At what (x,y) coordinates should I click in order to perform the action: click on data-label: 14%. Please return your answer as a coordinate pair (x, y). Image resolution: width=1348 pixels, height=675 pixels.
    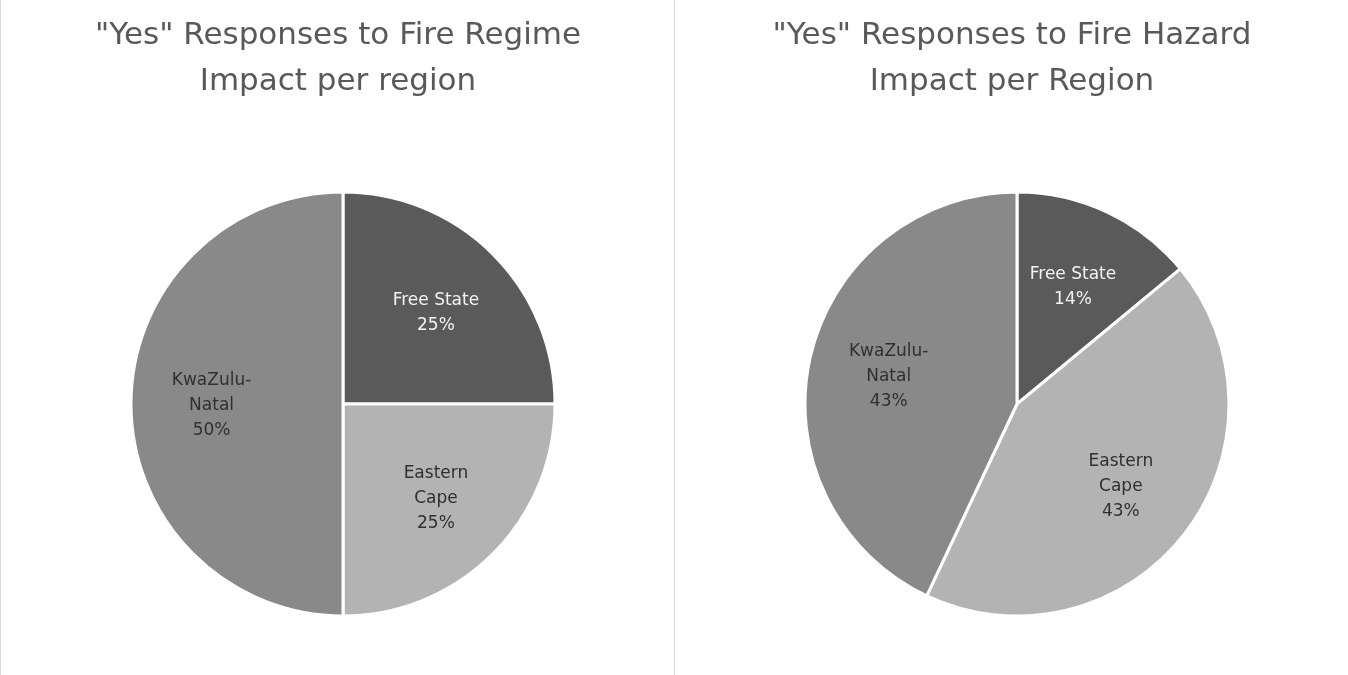
    Looking at the image, I should click on (1073, 297).